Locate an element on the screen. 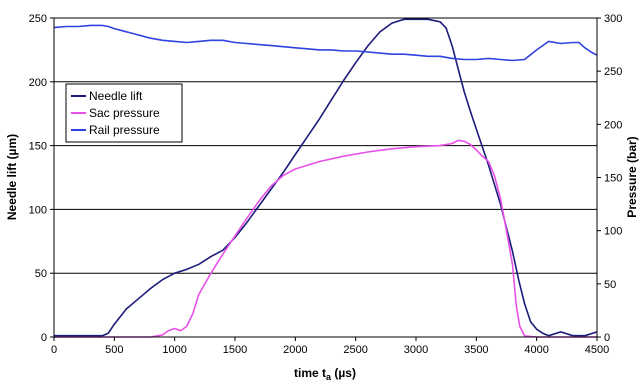  y-right-tick-label: 100 is located at coordinates (613, 232).